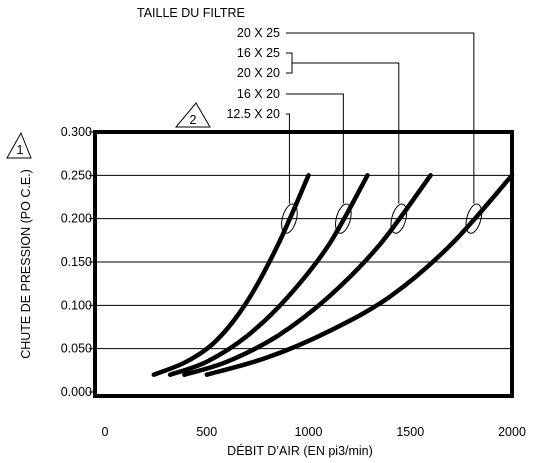 The width and height of the screenshot is (533, 463). What do you see at coordinates (76, 349) in the screenshot?
I see `y-tick-label: 0.050` at bounding box center [76, 349].